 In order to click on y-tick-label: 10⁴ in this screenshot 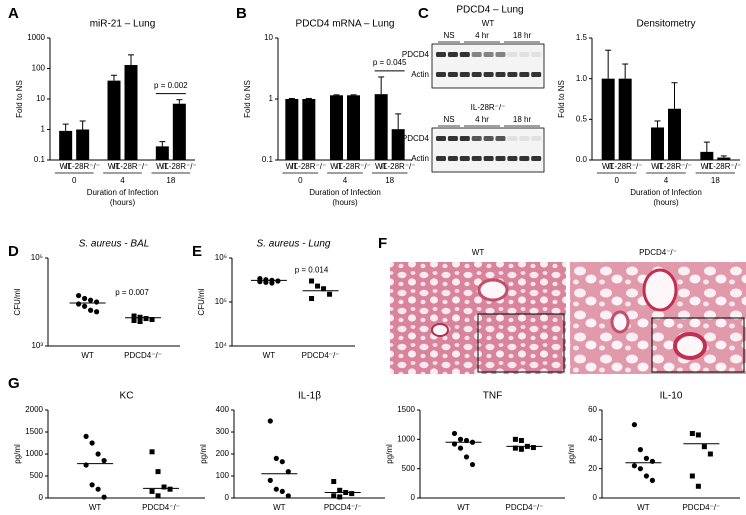, I will do `click(221, 345)`.